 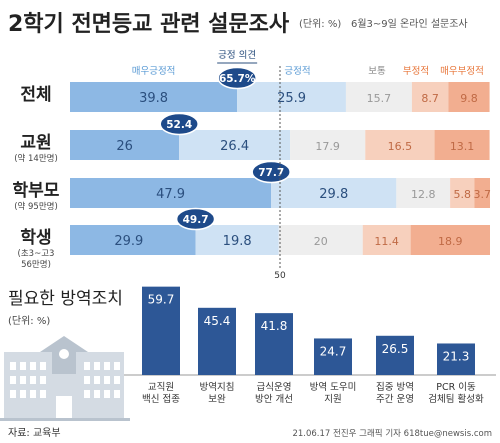 I want to click on measure-category: 방역지침, so click(x=217, y=387).